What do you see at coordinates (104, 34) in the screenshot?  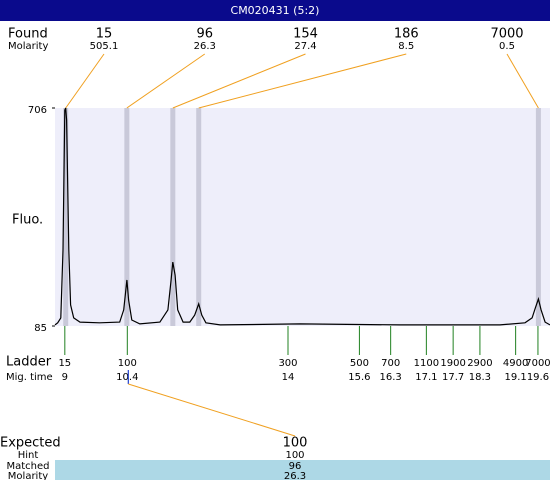 I see `found-size: 15` at bounding box center [104, 34].